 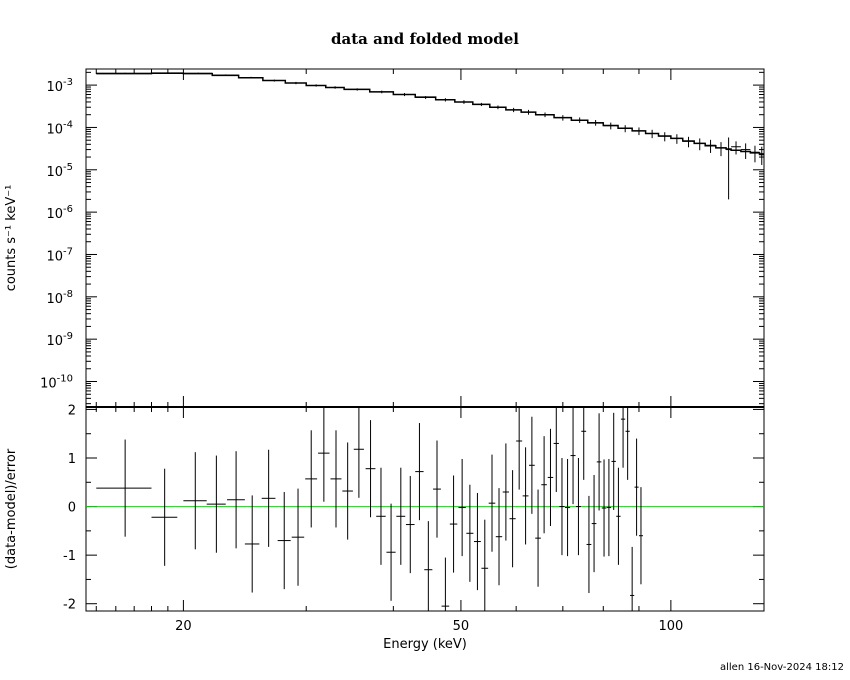 I want to click on y-tick-label: 10⁻⁹, so click(x=59, y=340).